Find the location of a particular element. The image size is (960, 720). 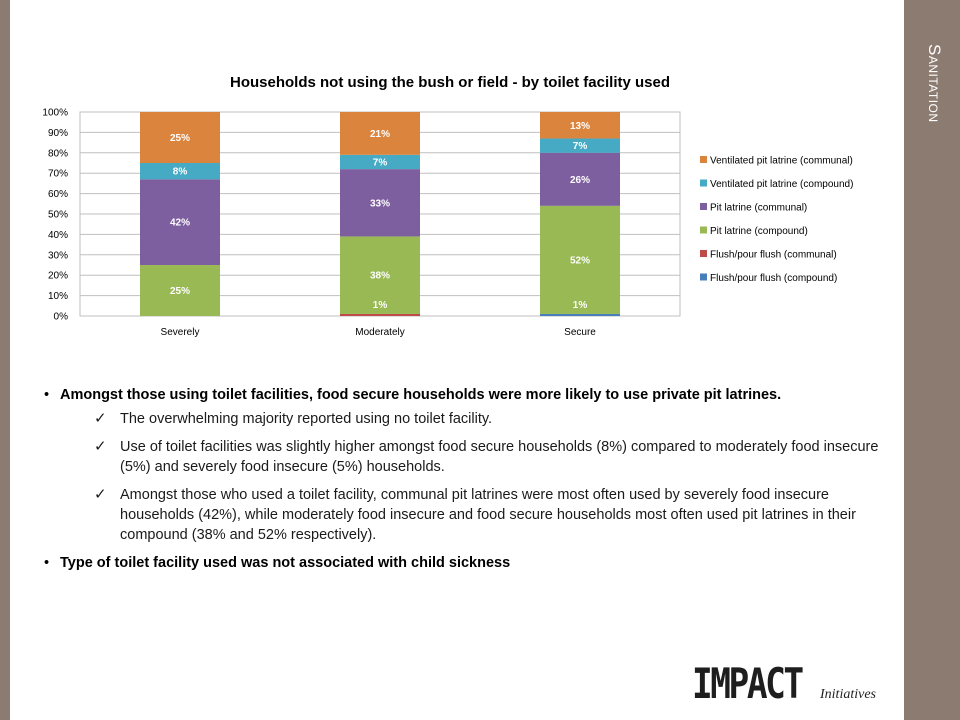

data-label: 21% is located at coordinates (380, 134).